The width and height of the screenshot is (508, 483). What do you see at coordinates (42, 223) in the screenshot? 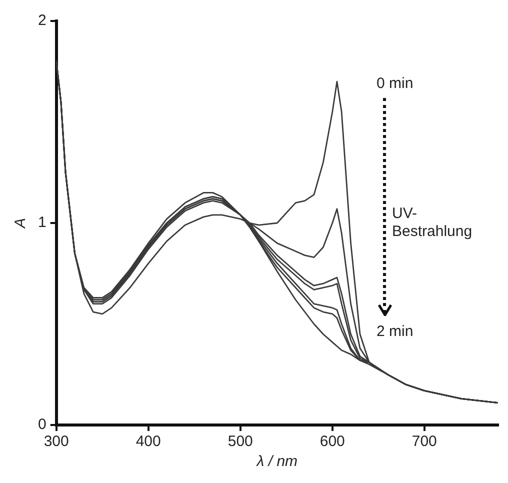
I see `y-tick-label: 1` at bounding box center [42, 223].